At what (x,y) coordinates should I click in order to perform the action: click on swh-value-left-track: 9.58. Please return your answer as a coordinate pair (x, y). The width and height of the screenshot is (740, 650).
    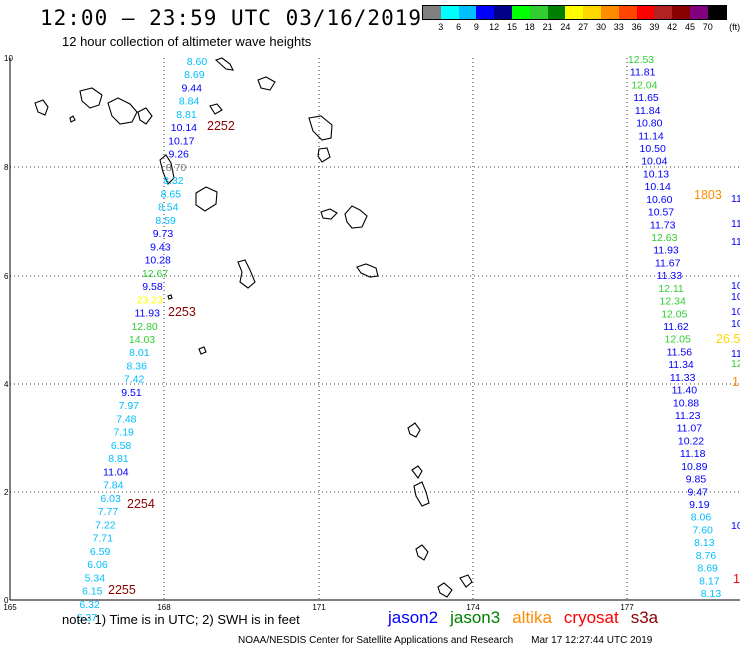
    Looking at the image, I should click on (152, 287).